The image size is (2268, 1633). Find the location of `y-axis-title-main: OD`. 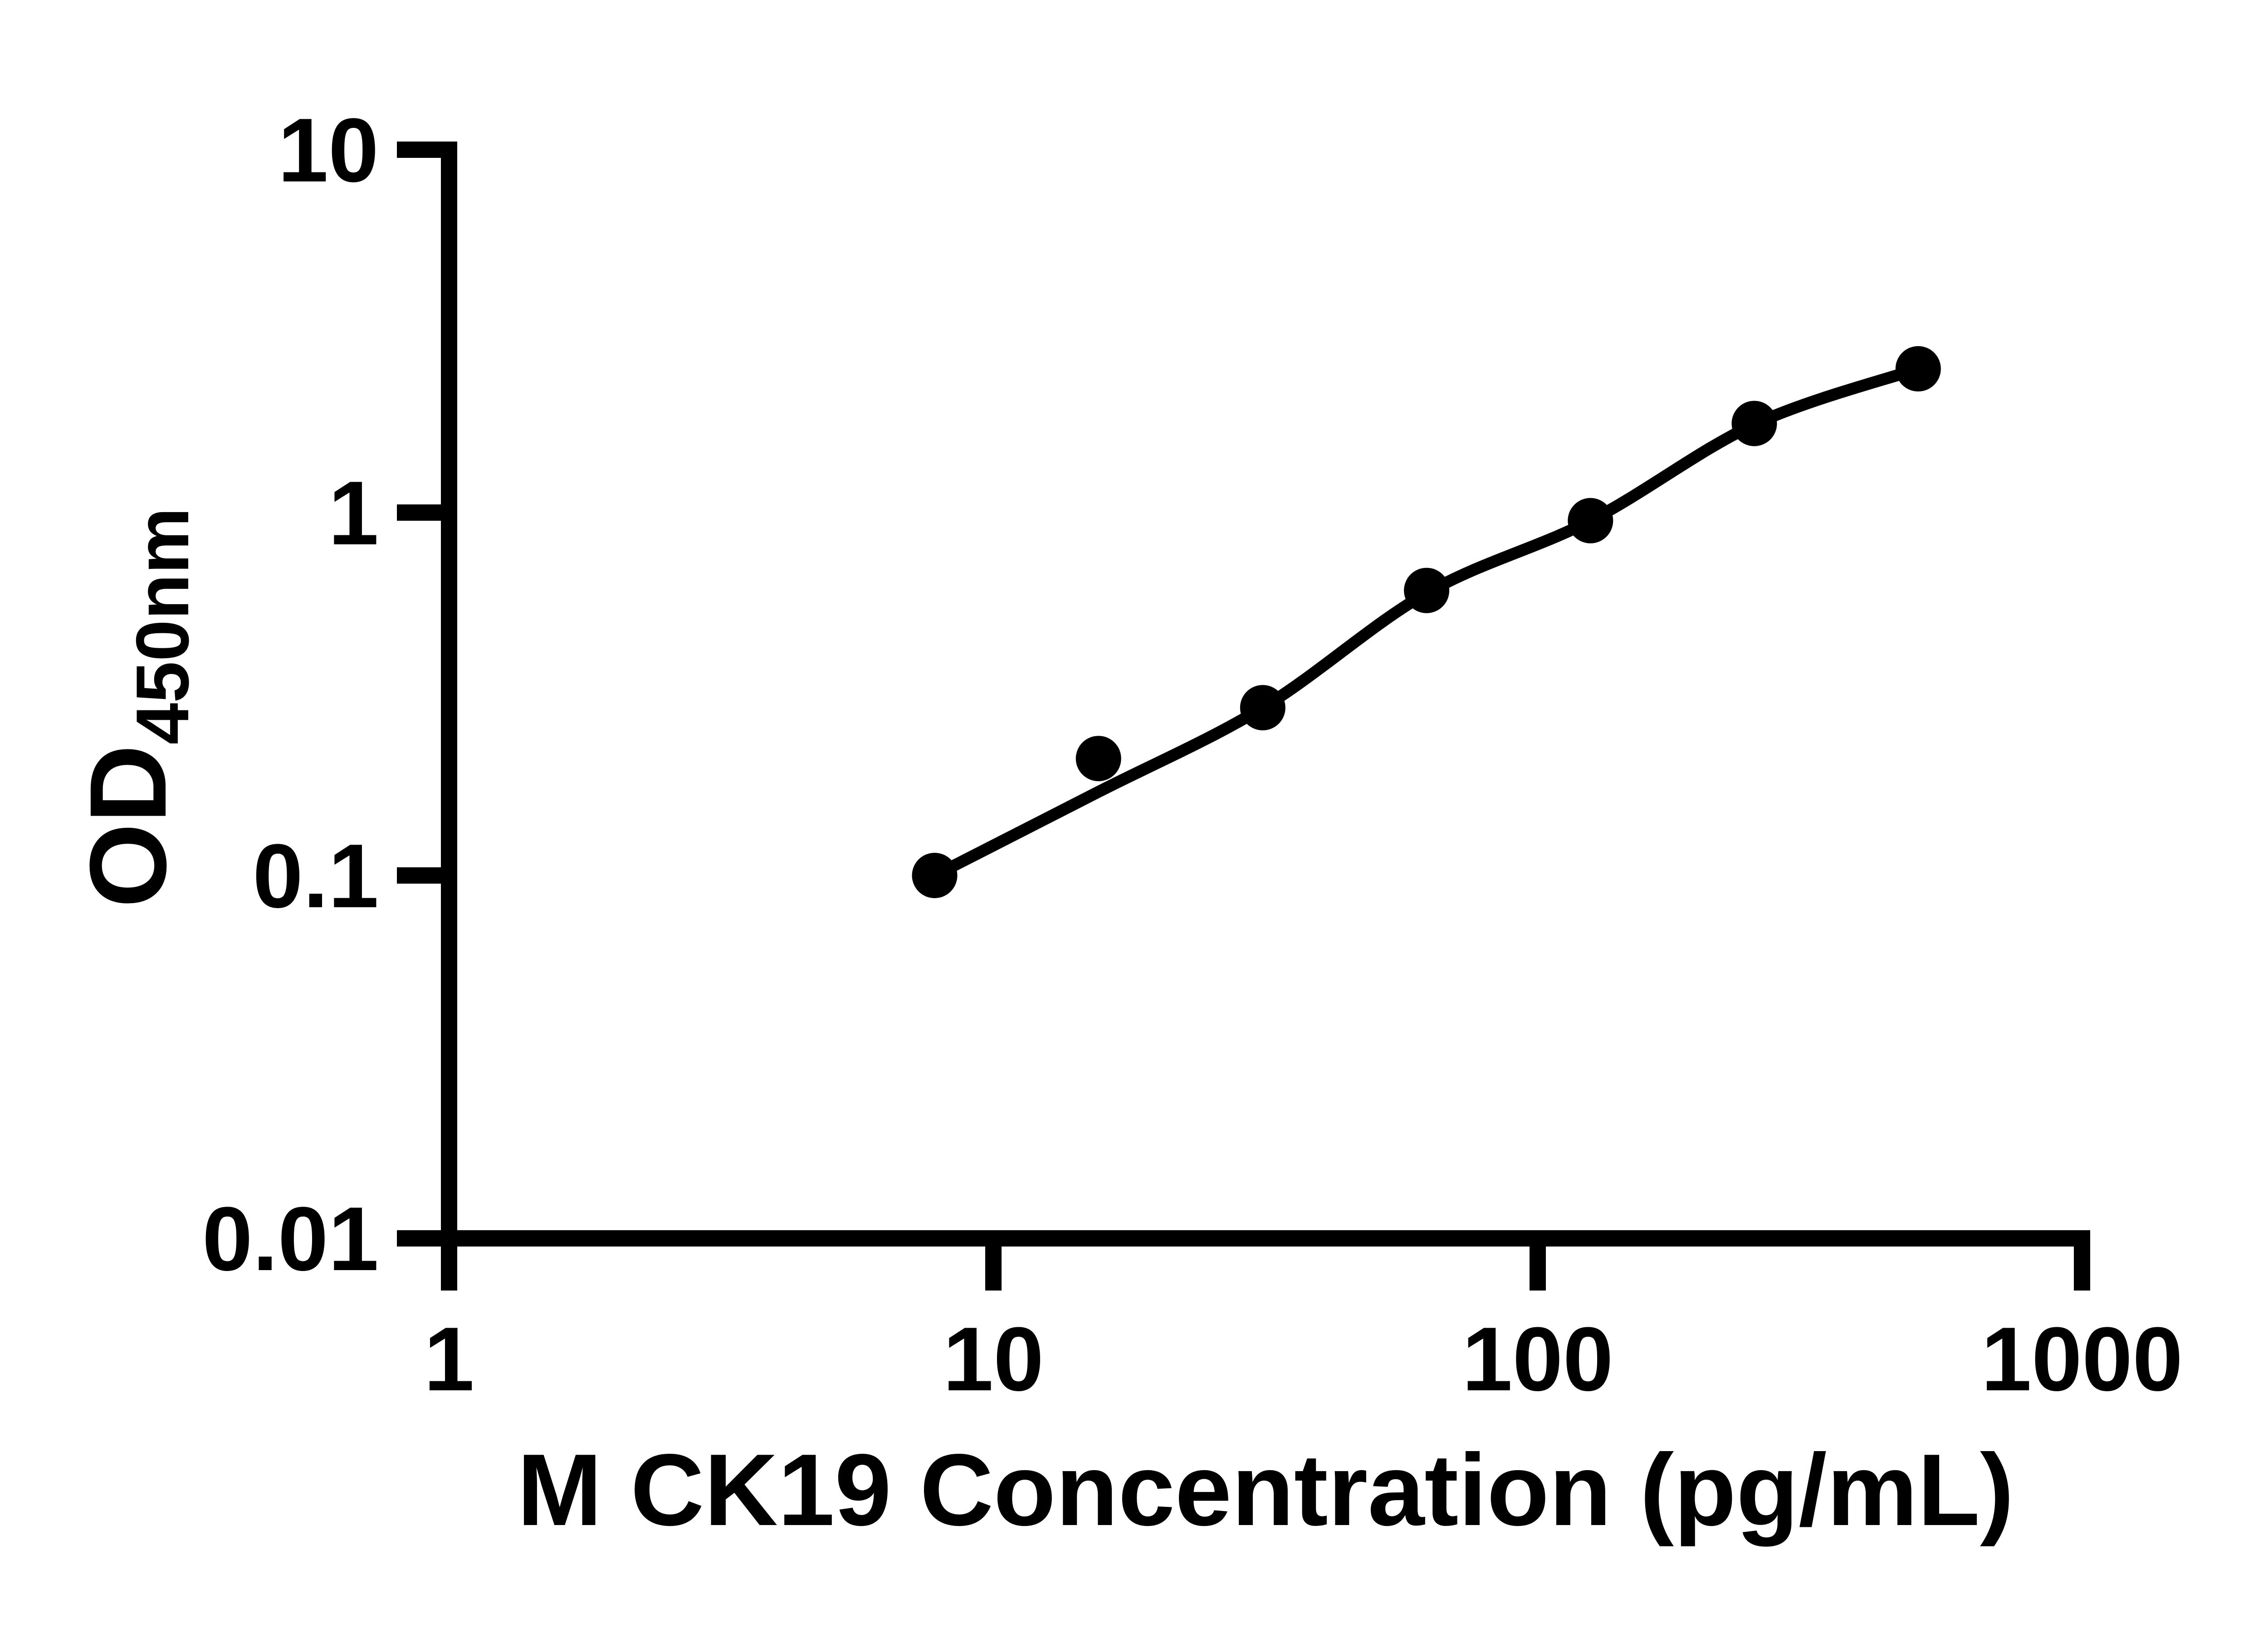

y-axis-title-main: OD is located at coordinates (128, 826).